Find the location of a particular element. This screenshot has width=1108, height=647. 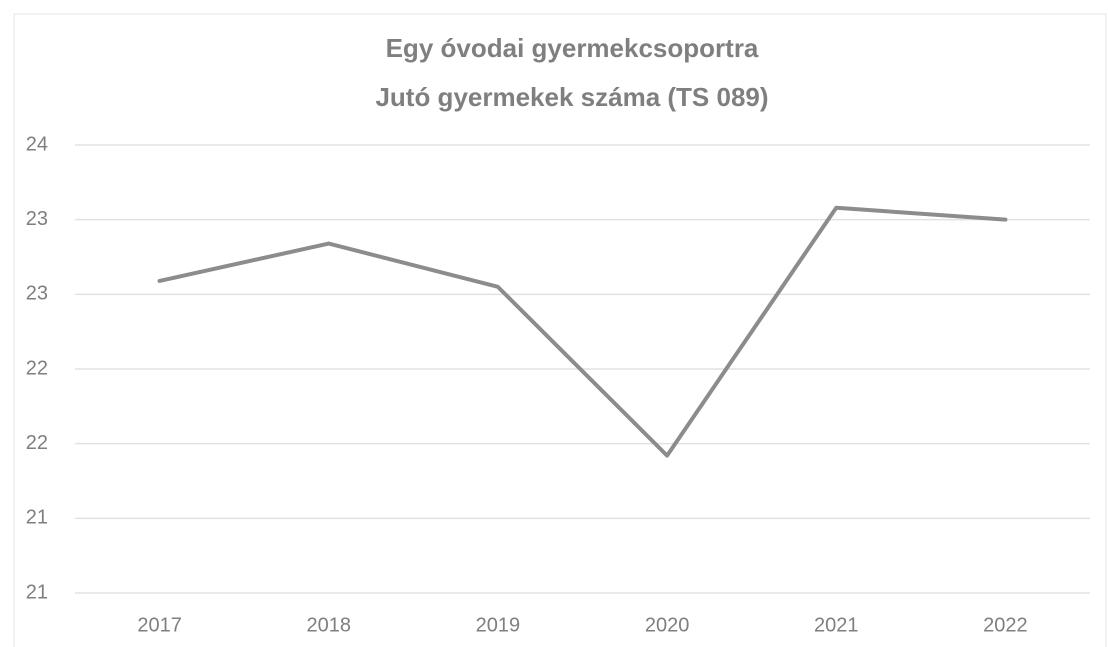

y-tick-label: 24 is located at coordinates (37, 144).